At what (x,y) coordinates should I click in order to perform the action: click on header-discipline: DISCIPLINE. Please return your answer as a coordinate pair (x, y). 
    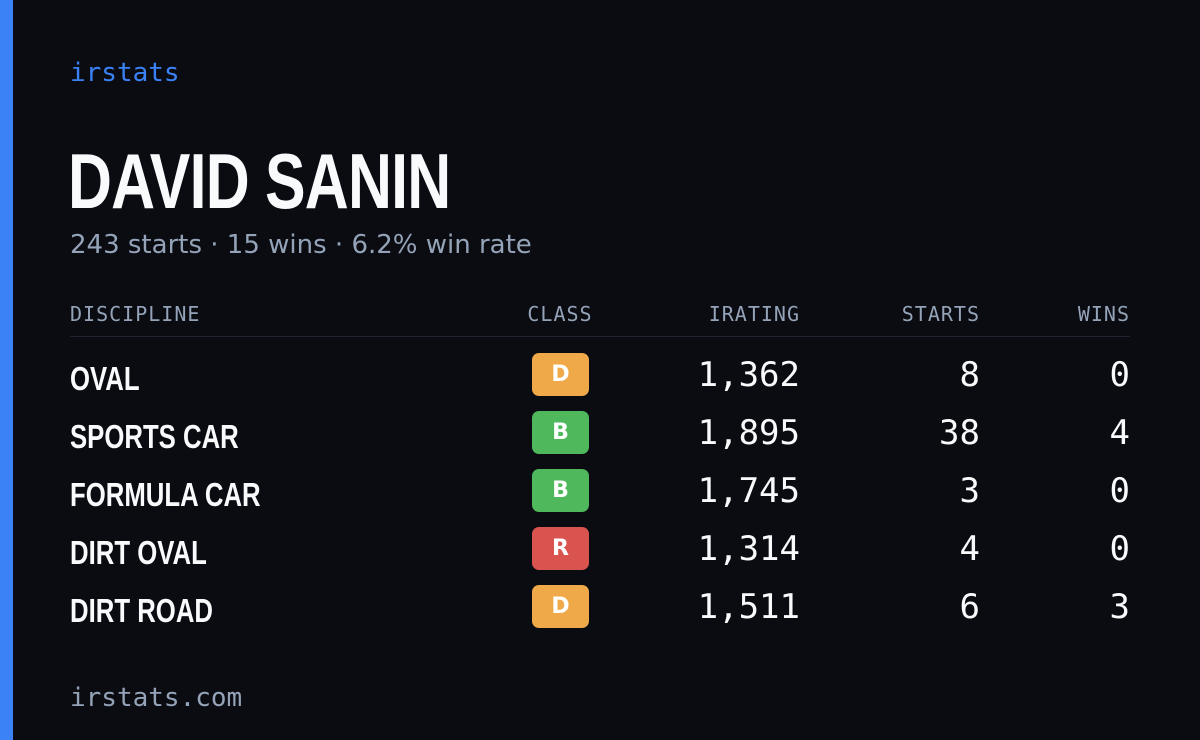
    Looking at the image, I should click on (135, 314).